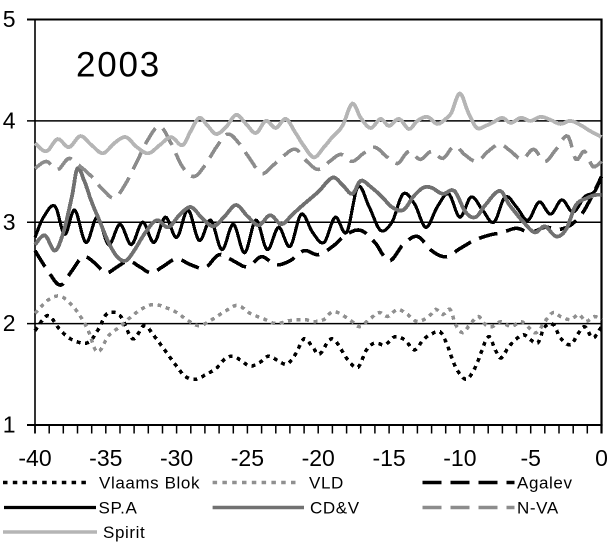 The height and width of the screenshot is (545, 612). I want to click on svg-text: 3, so click(9, 222).